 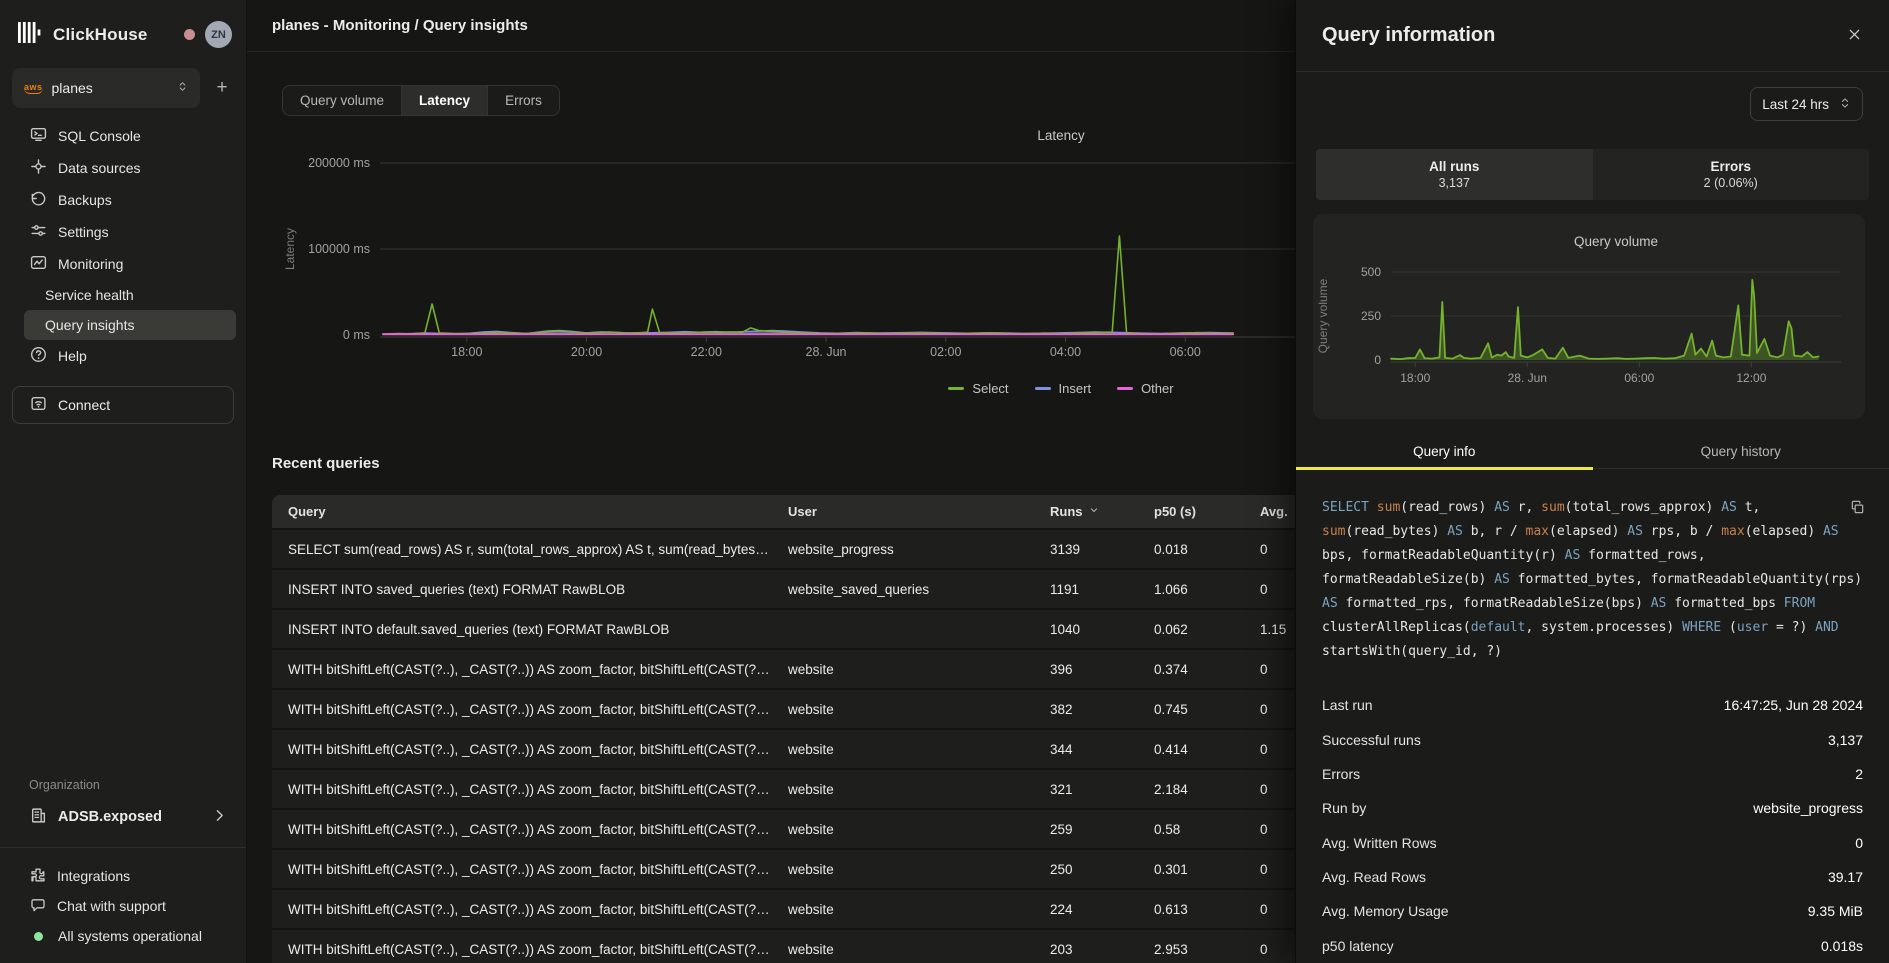 What do you see at coordinates (1740, 451) in the screenshot?
I see `tab-query-history: Query history` at bounding box center [1740, 451].